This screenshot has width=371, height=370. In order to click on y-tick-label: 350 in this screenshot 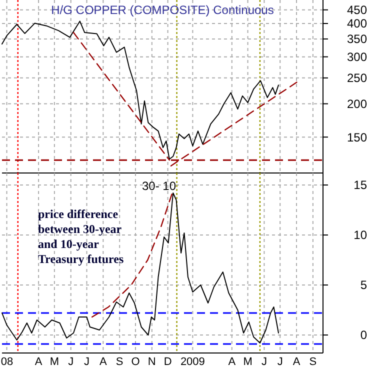, I will do `click(357, 39)`.